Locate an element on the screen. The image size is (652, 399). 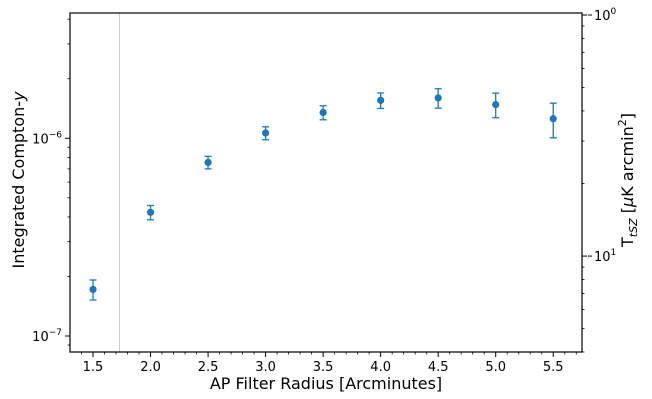
right-y-axis-label: TtSZ [μK arcmin2] is located at coordinates (628, 180).